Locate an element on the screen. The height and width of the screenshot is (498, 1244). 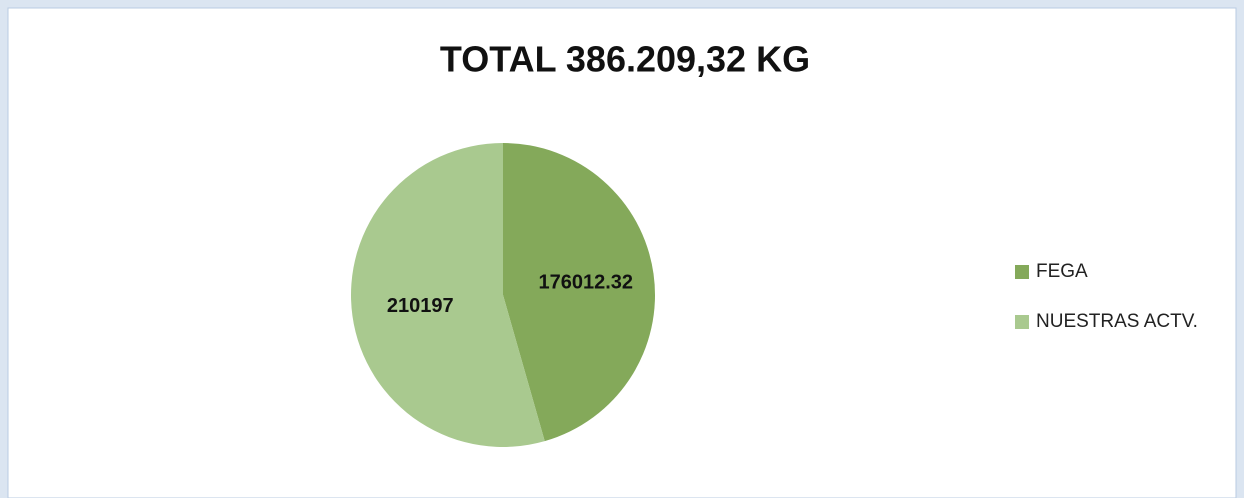
legend-label: FEGA is located at coordinates (1062, 271).